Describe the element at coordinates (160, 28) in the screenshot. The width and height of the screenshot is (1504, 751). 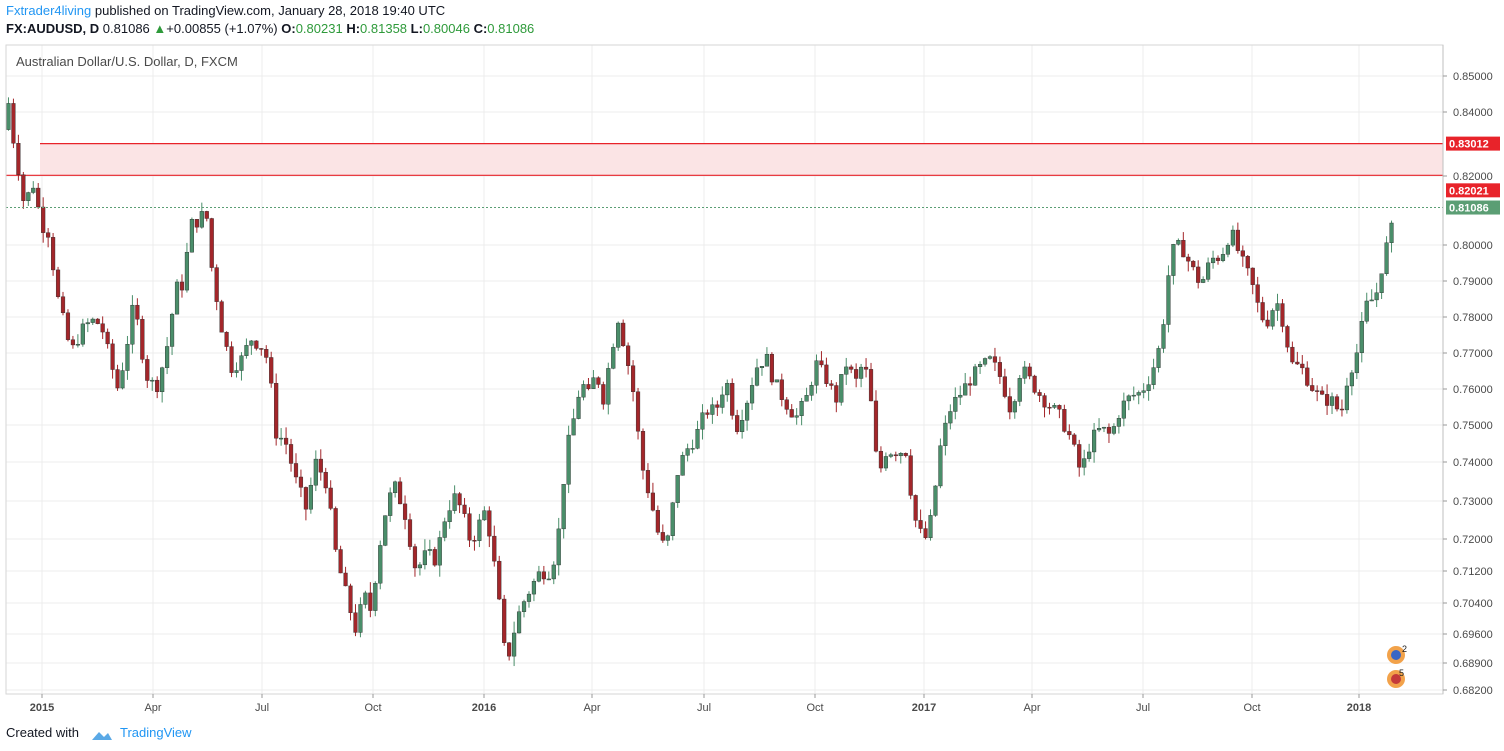
I see `change-arrow-icon: ▲` at that location.